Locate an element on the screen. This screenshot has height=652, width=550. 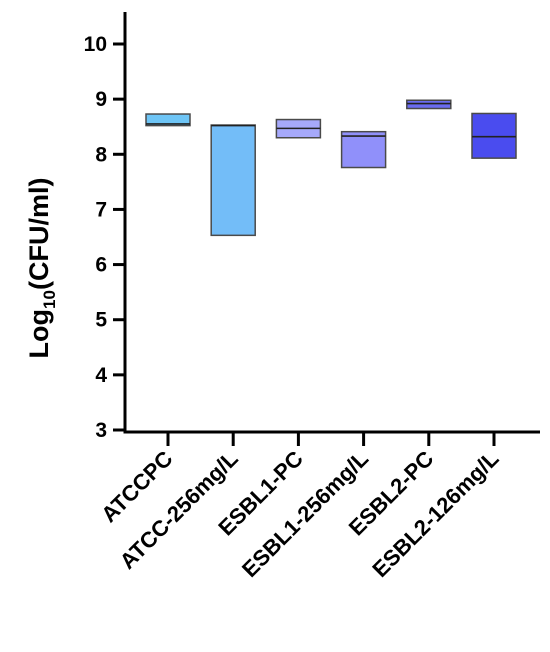
y-axis-label: Log10(CFU/ml) is located at coordinates (41, 268).